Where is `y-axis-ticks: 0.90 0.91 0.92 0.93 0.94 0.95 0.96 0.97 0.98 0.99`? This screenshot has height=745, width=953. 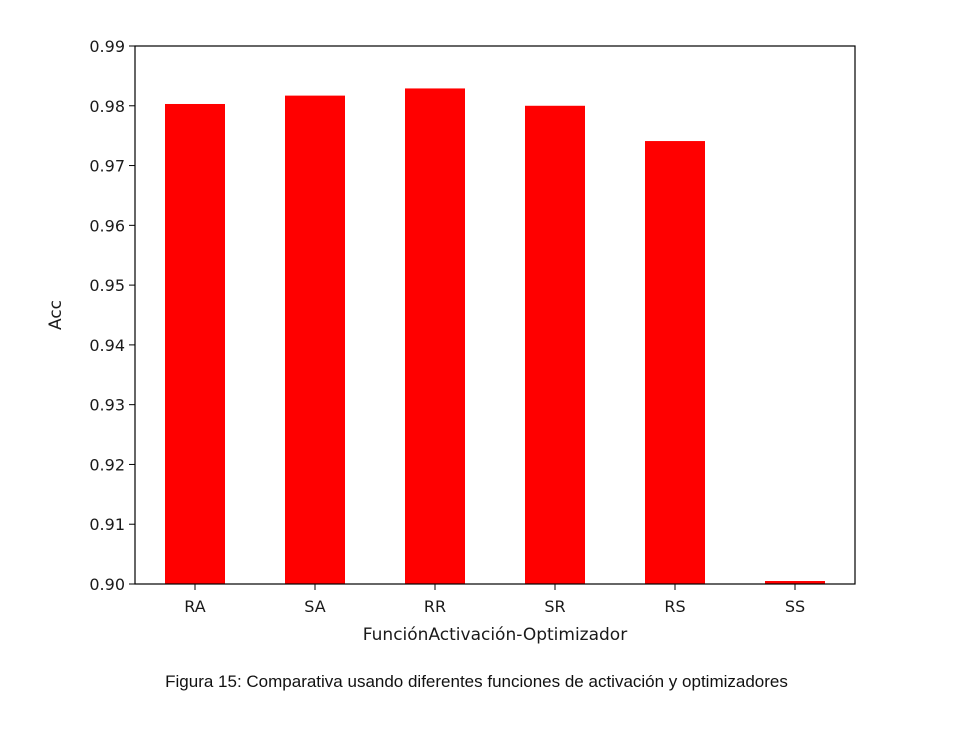 y-axis-ticks: 0.90 0.91 0.92 0.93 0.94 0.95 0.96 0.97 0.98 0.99 is located at coordinates (112, 315).